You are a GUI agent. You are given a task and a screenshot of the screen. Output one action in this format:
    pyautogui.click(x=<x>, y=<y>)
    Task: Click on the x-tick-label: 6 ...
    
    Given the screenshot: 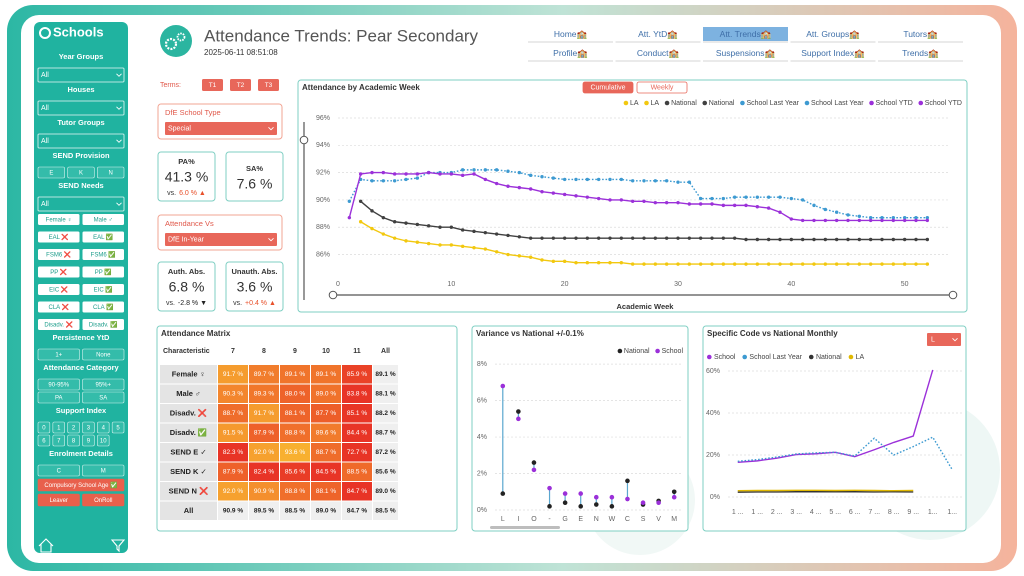 What is the action you would take?
    pyautogui.click(x=855, y=512)
    